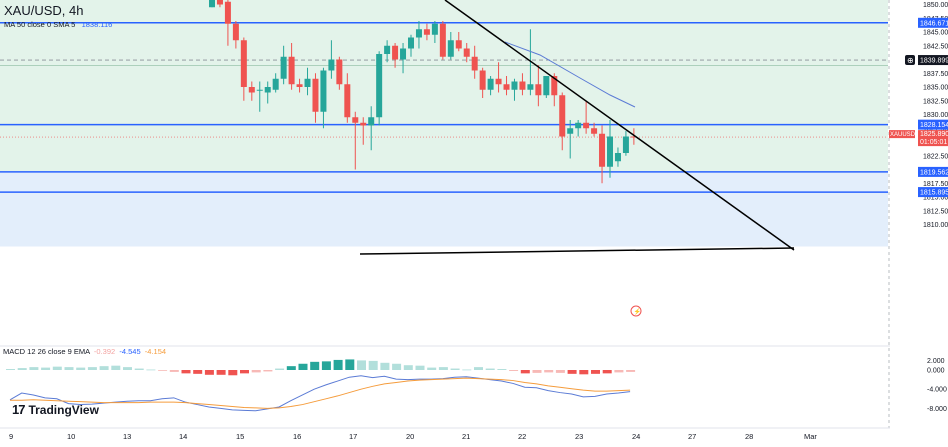 The width and height of the screenshot is (948, 447). I want to click on price-tag-value: 1815.895, so click(934, 193).